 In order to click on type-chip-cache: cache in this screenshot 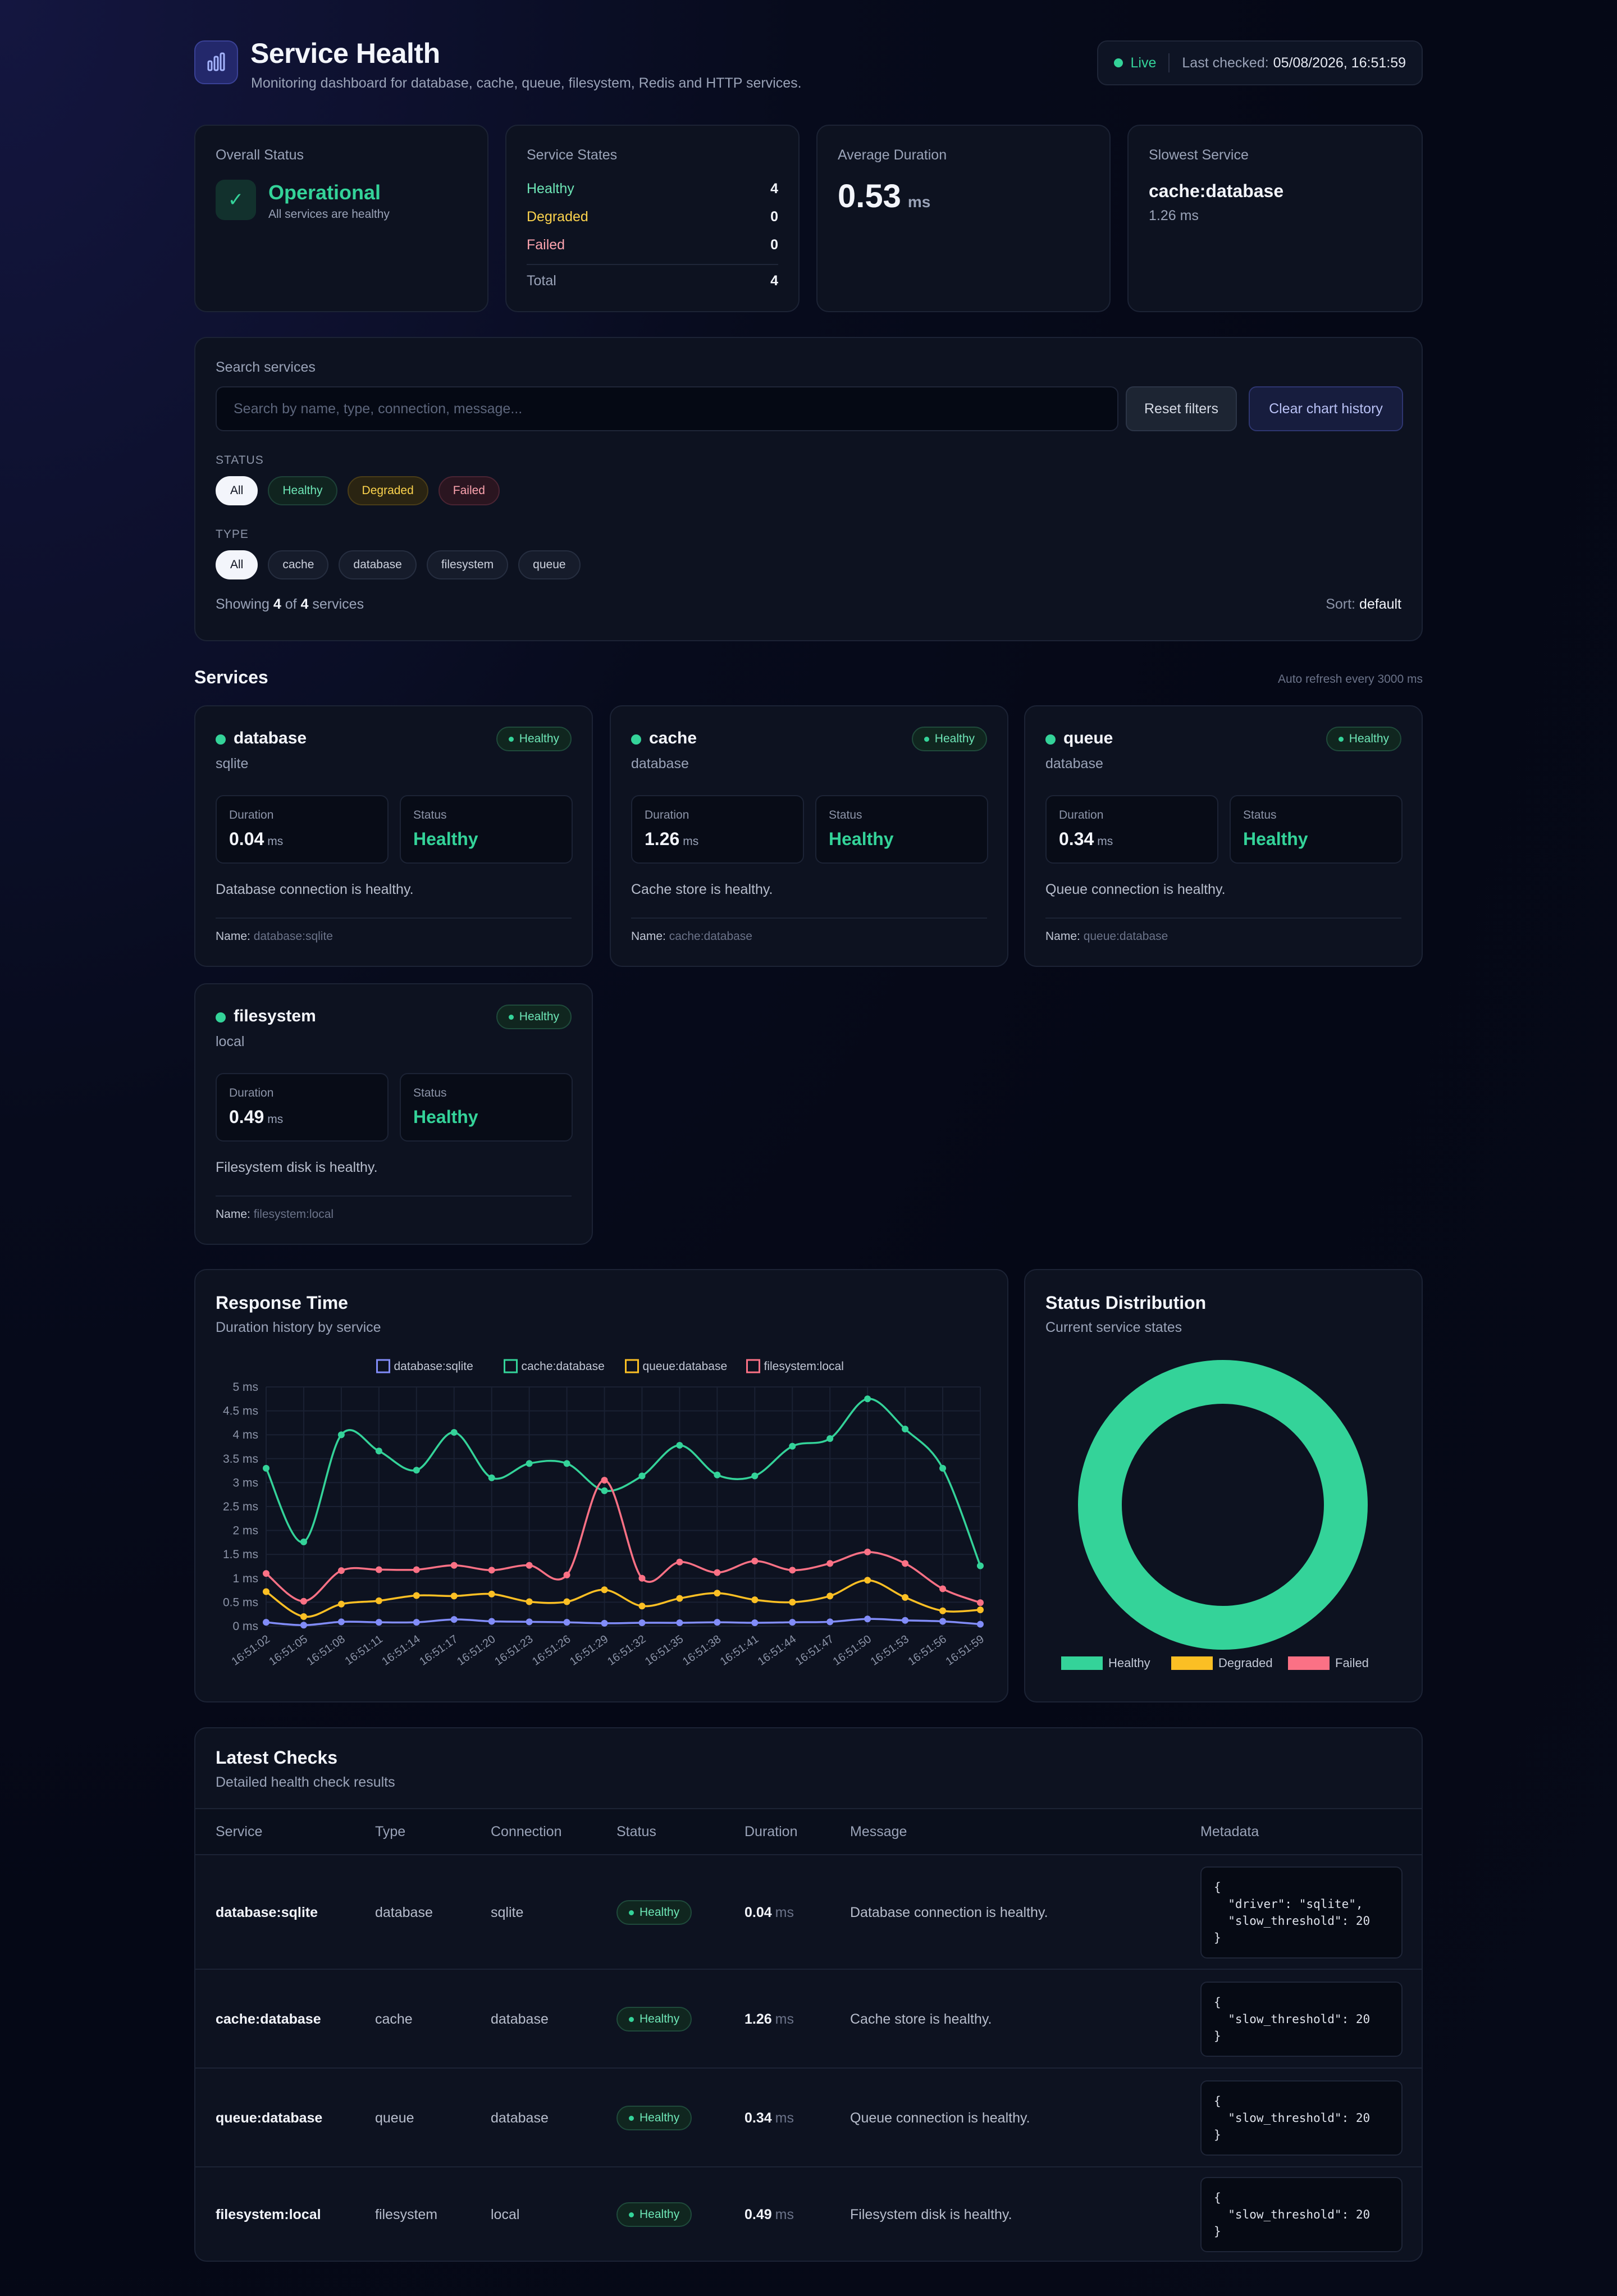, I will do `click(298, 565)`.